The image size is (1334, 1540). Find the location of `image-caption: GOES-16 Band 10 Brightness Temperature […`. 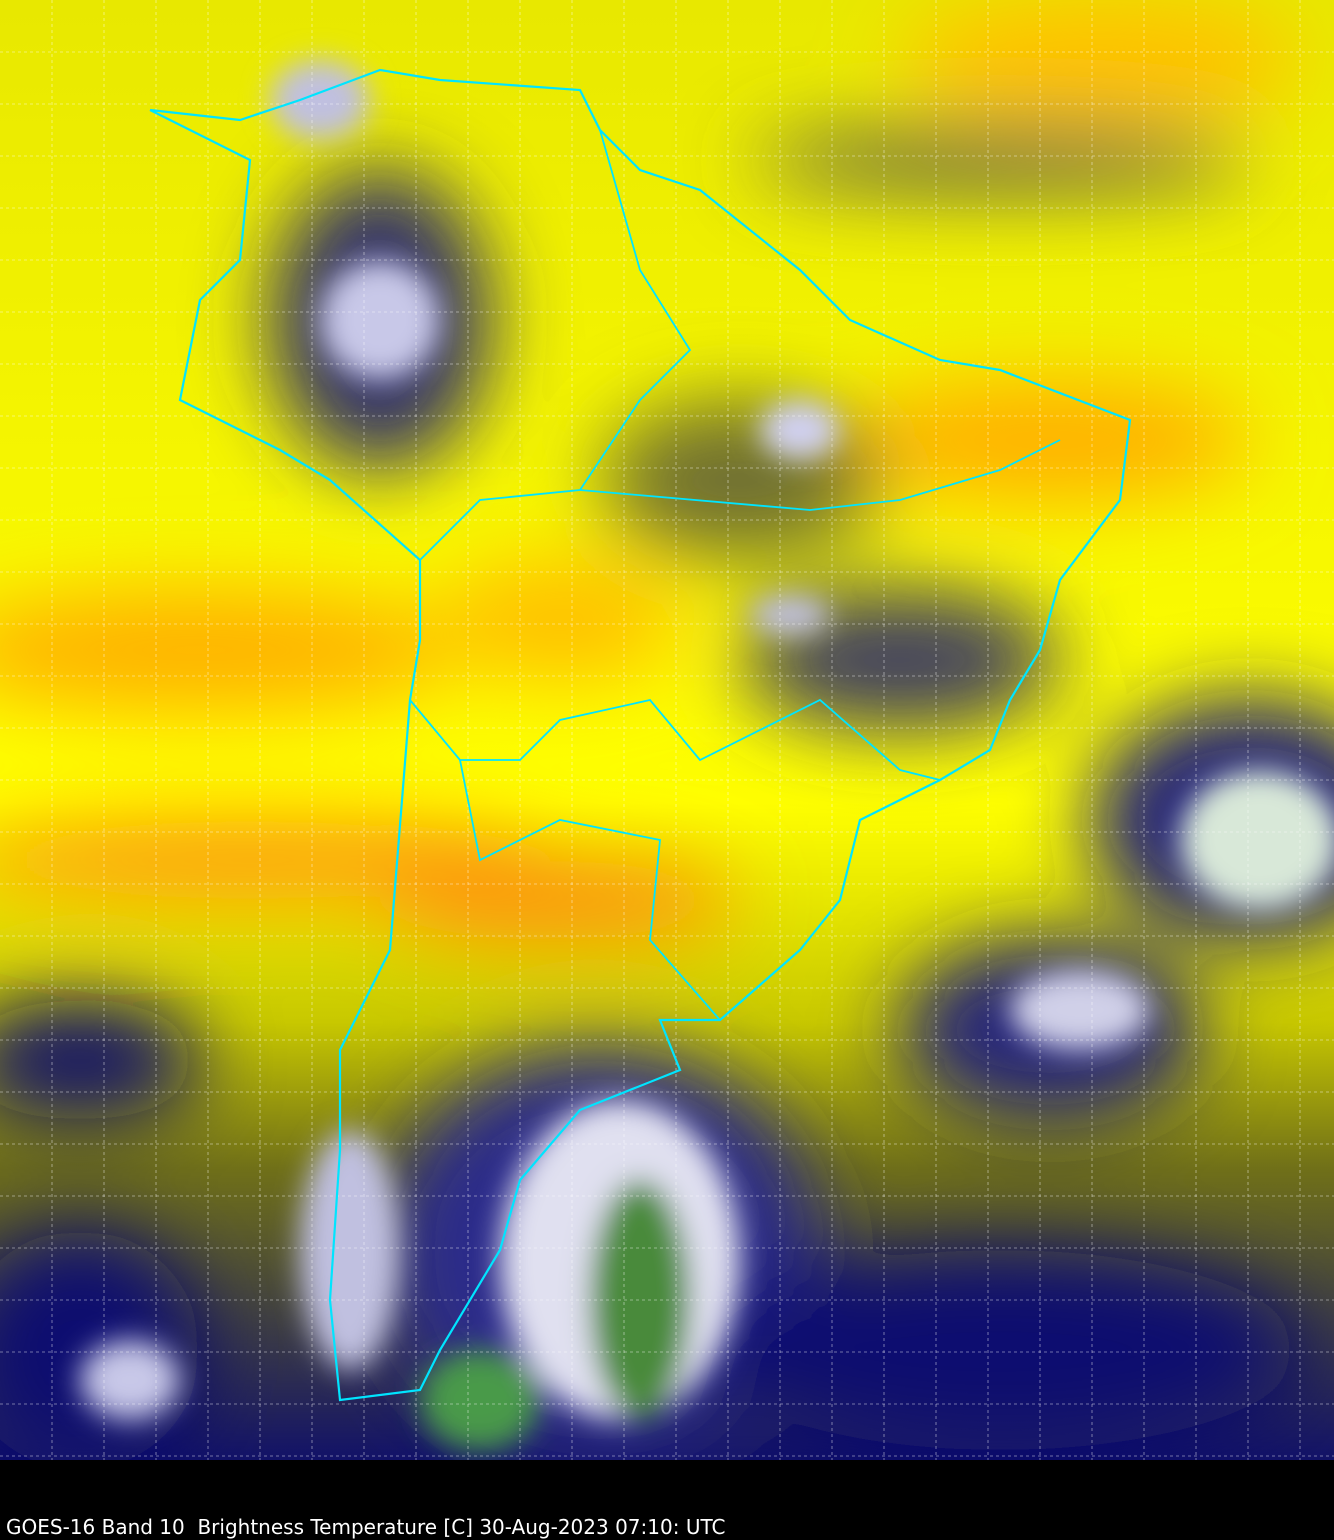

image-caption: GOES-16 Band 10 Brightness Temperature [… is located at coordinates (366, 1527).